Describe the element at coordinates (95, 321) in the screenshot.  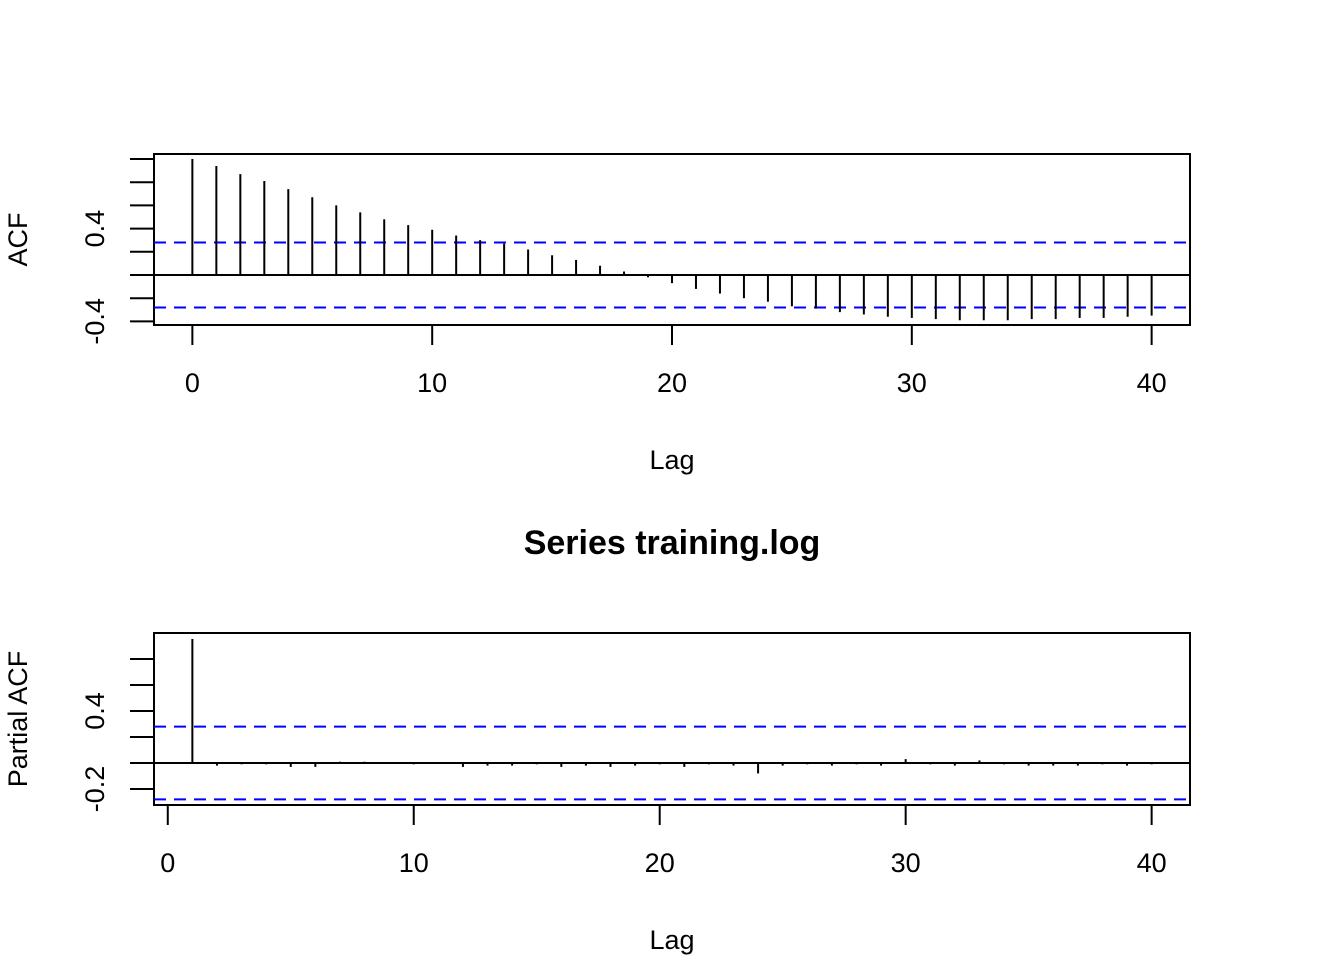
I see `y-tick-label: -0.4` at that location.